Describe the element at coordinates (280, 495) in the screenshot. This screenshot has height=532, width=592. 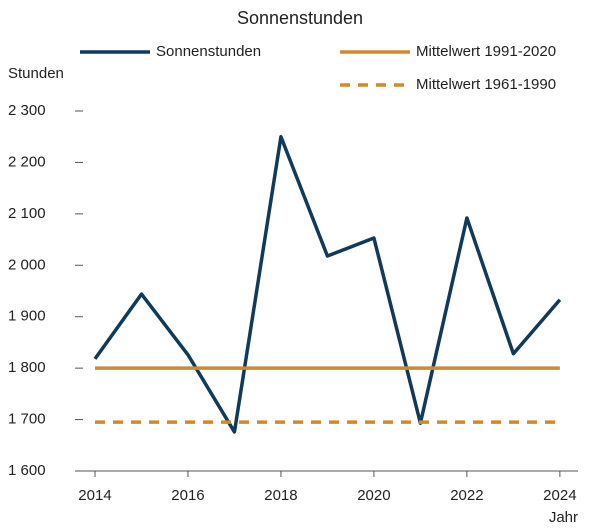
I see `x-tick-label: 2018` at that location.